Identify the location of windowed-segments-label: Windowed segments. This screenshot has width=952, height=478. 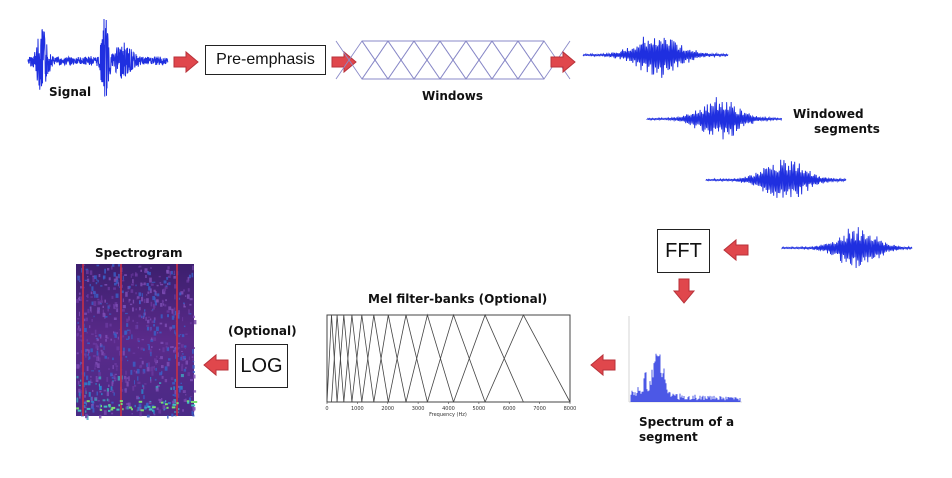
(836, 122).